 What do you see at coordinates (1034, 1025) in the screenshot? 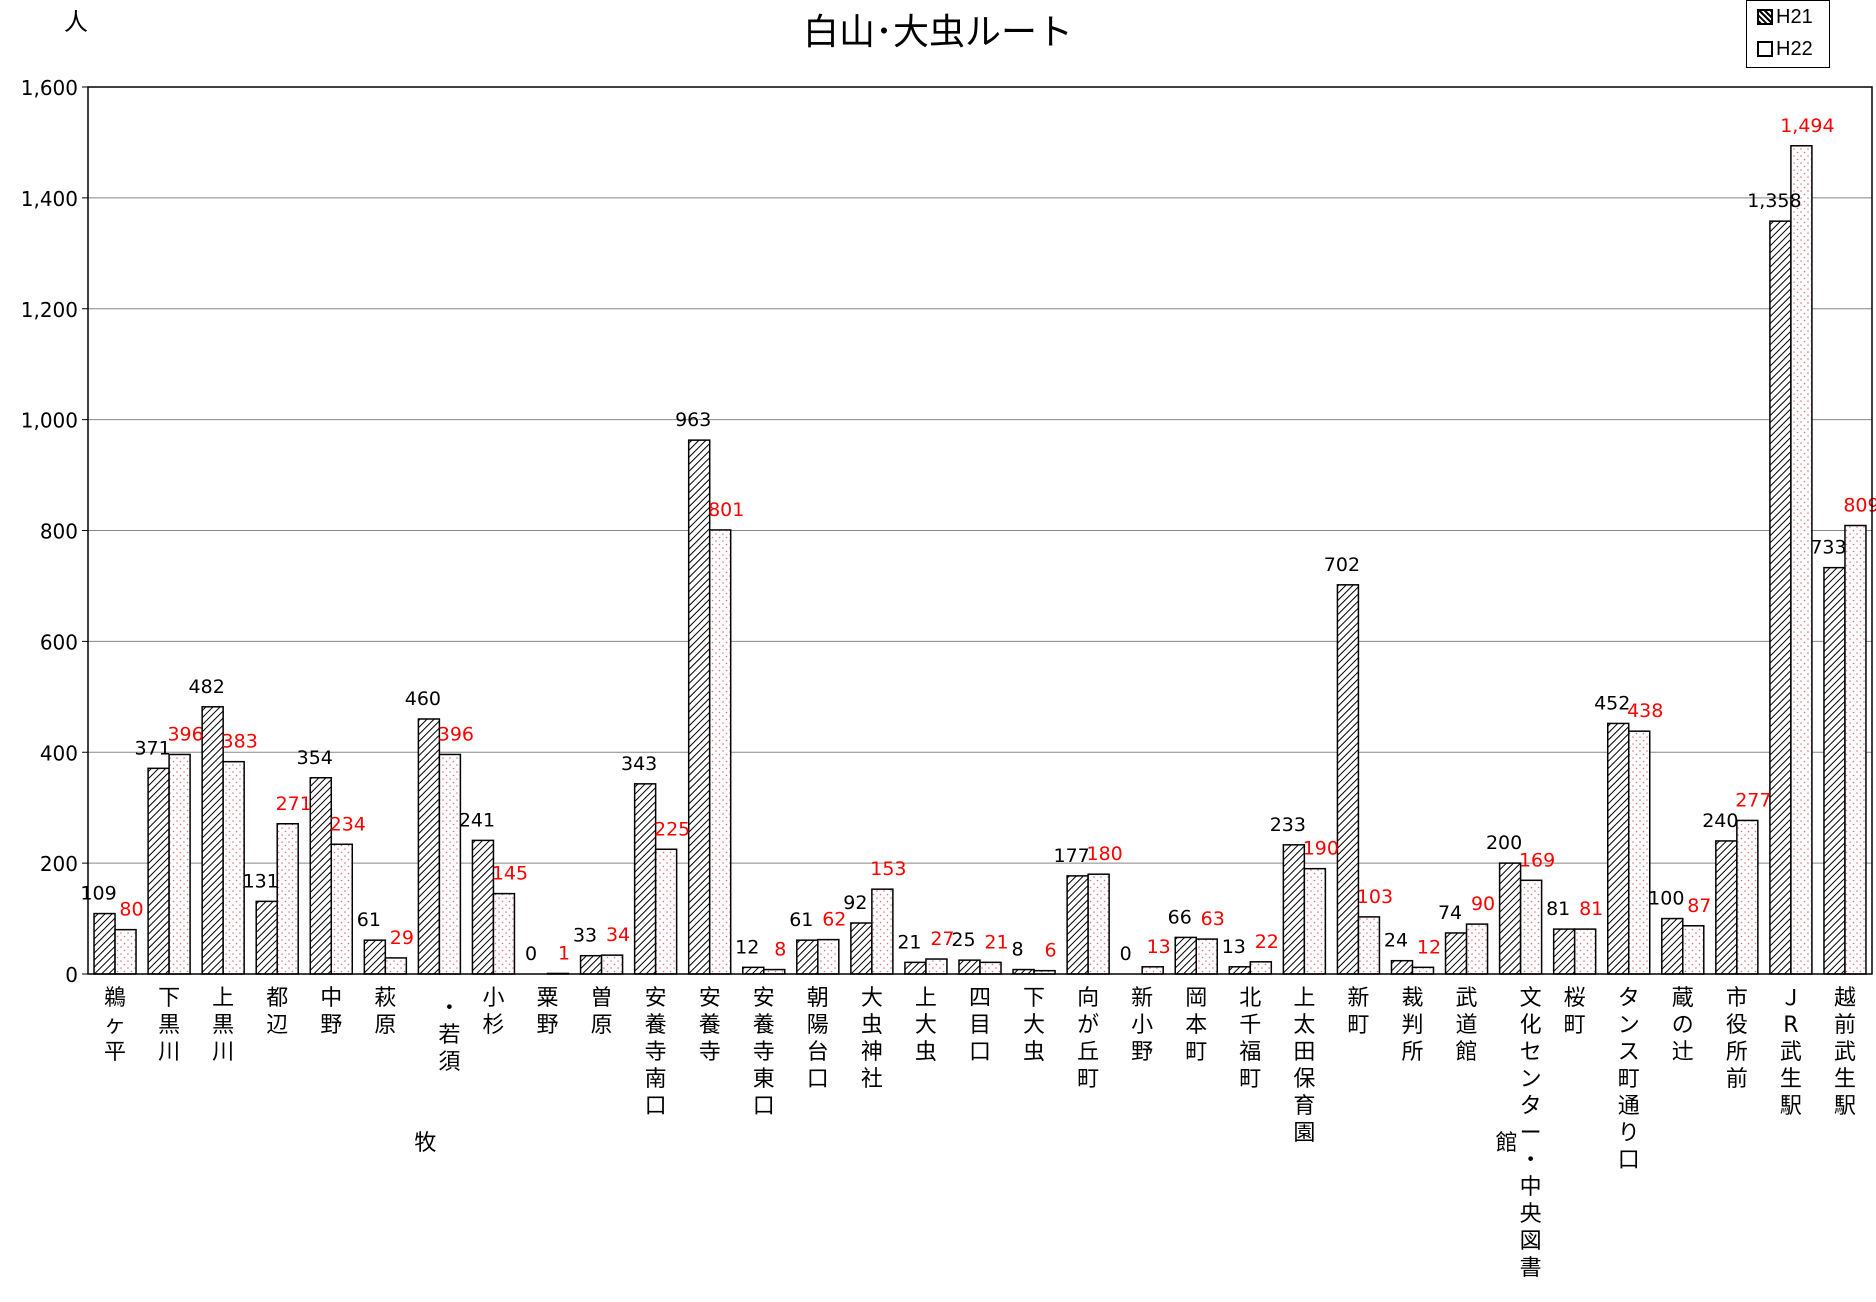
I see `x-tick-label: 下大虫` at bounding box center [1034, 1025].